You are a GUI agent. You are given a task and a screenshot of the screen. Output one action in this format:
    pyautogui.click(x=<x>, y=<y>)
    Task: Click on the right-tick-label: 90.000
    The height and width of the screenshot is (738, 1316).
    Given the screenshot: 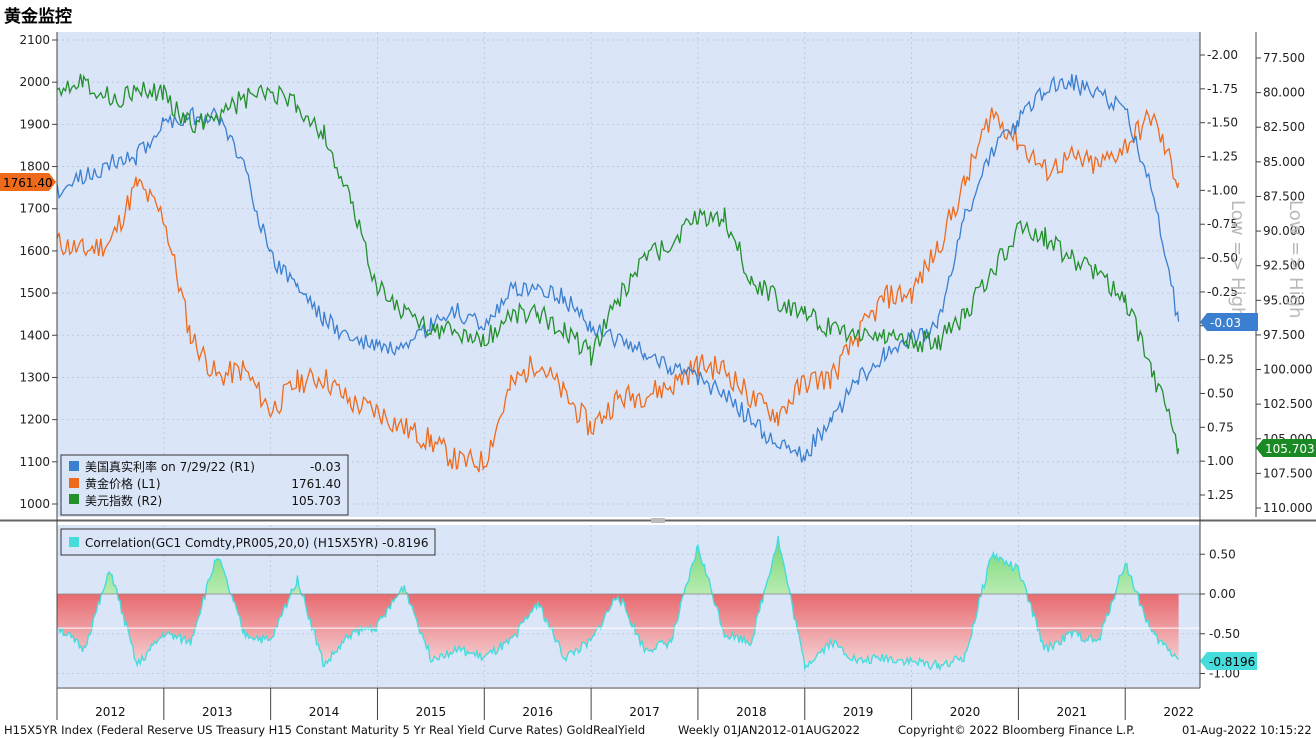 What is the action you would take?
    pyautogui.click(x=1284, y=231)
    